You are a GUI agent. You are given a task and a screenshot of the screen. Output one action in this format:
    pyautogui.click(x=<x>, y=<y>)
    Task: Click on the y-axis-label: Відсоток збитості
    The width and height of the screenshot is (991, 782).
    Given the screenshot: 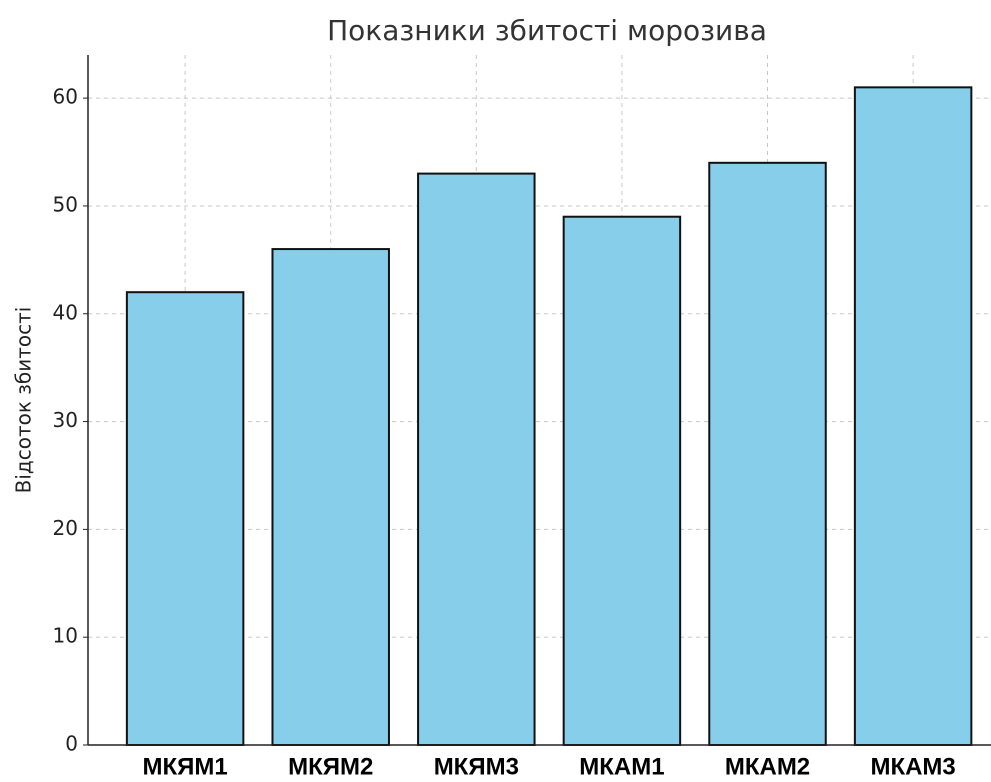 What is the action you would take?
    pyautogui.click(x=24, y=400)
    